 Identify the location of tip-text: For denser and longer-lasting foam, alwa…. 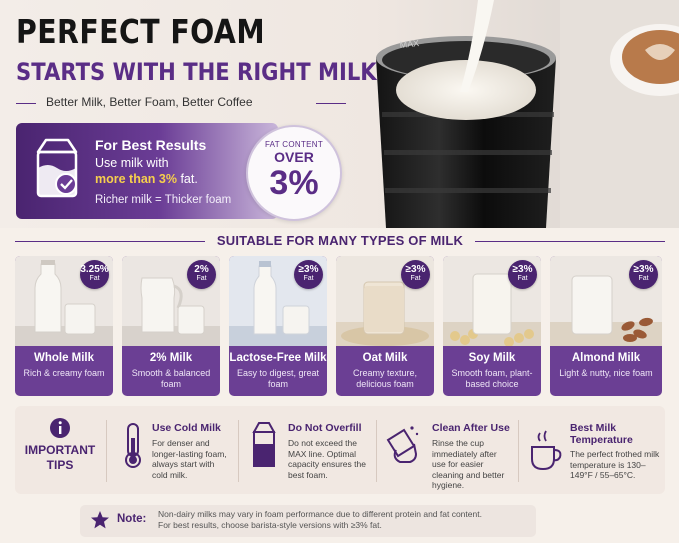
(189, 459).